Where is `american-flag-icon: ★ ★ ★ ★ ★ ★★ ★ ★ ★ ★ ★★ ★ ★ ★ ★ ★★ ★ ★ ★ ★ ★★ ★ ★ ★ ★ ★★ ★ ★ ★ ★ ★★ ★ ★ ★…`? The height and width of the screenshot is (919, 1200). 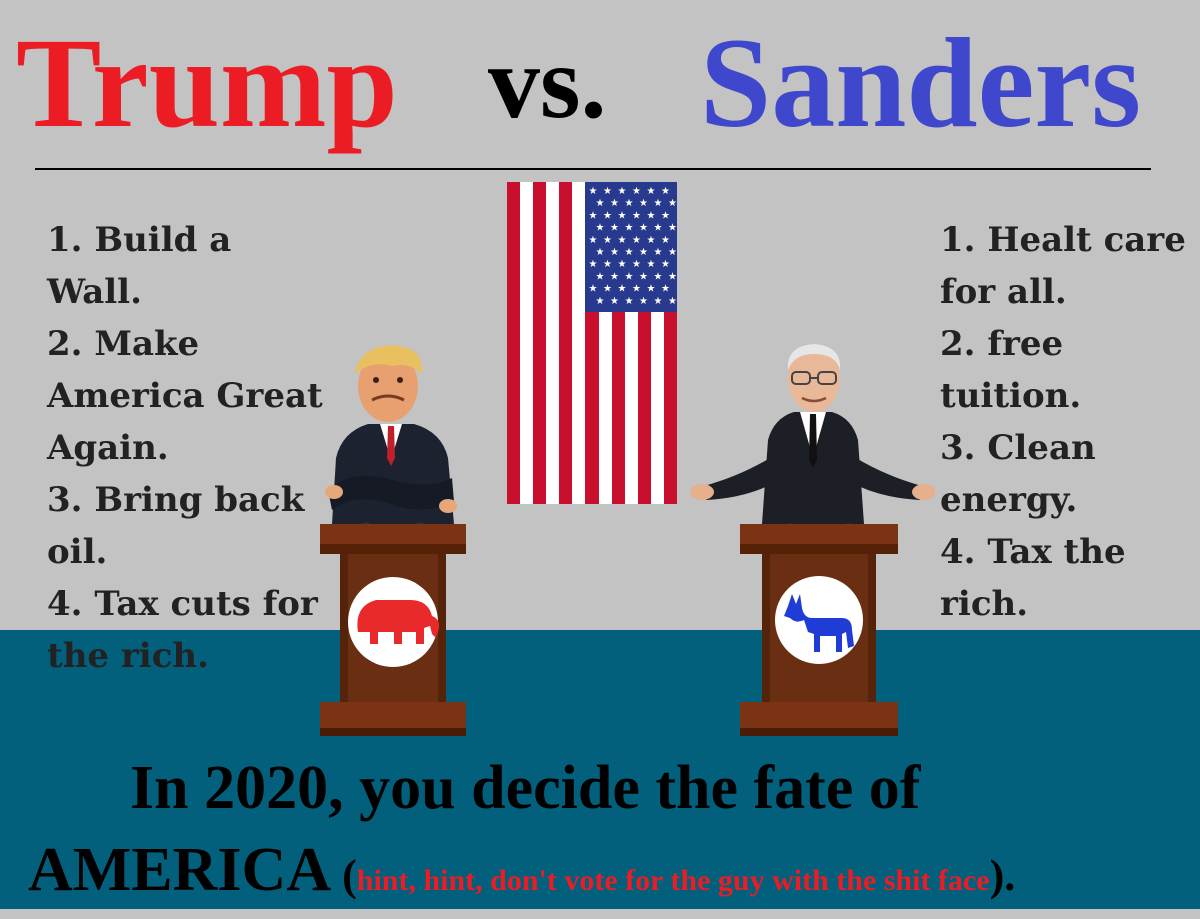
american-flag-icon: ★ ★ ★ ★ ★ ★★ ★ ★ ★ ★ ★★ ★ ★ ★ ★ ★★ ★ ★ ★ ★ ★★ ★ ★ ★ ★ ★★ ★ ★ ★ ★ ★★ ★ ★ ★… is located at coordinates (592, 343).